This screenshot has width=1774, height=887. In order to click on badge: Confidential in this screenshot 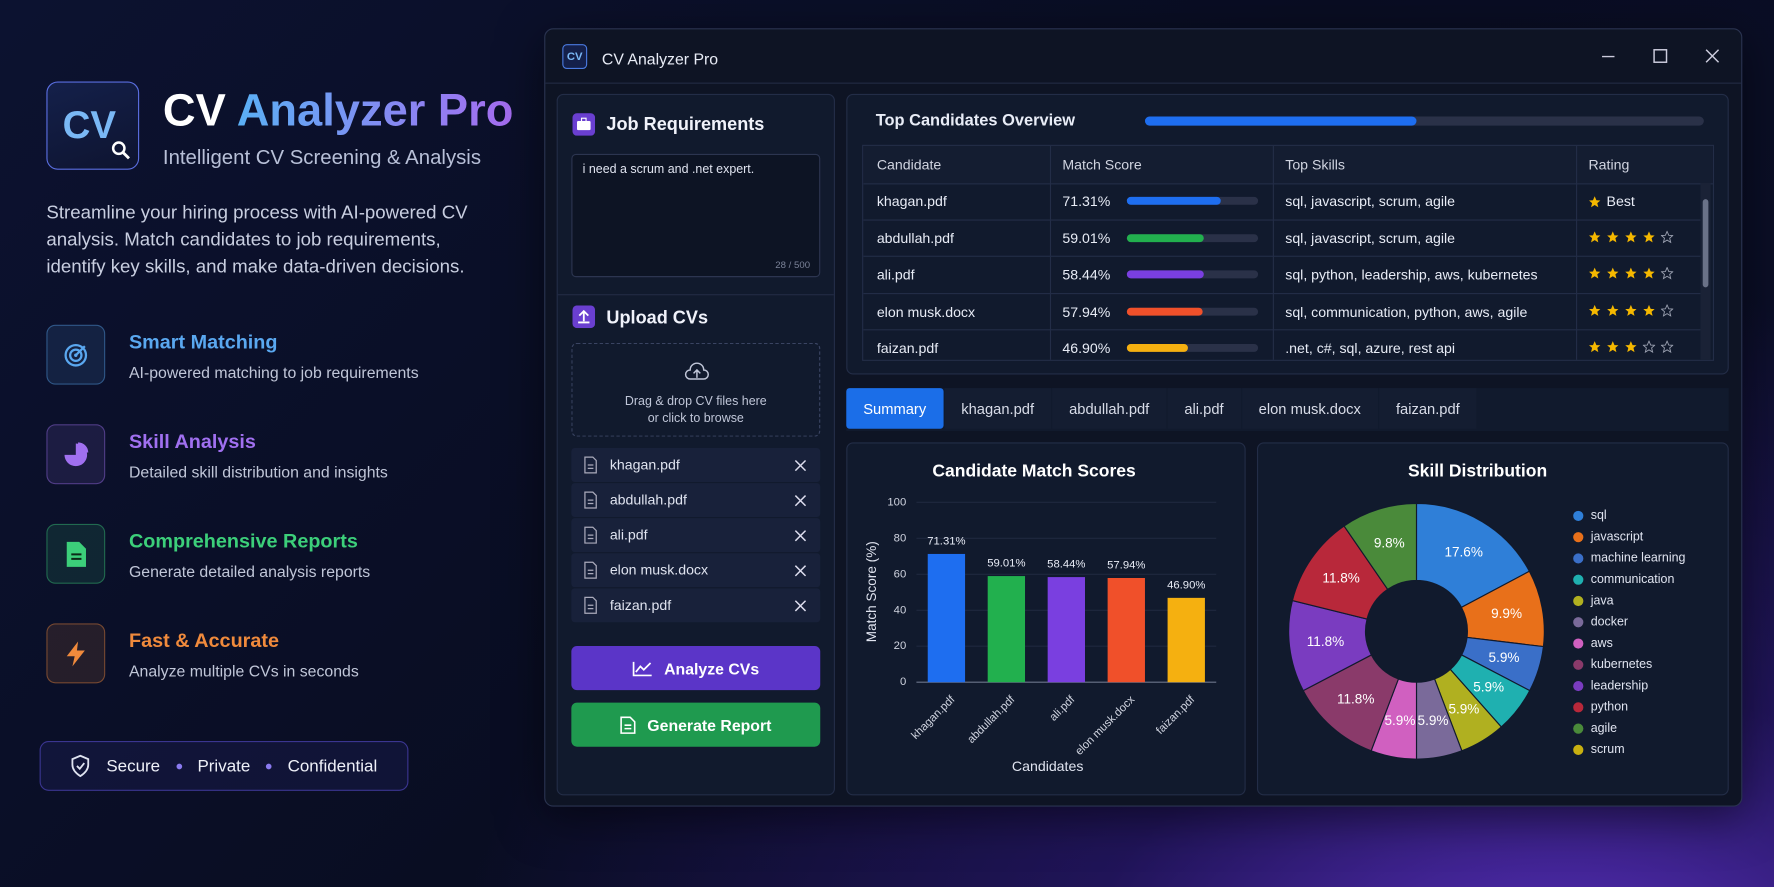, I will do `click(332, 766)`.